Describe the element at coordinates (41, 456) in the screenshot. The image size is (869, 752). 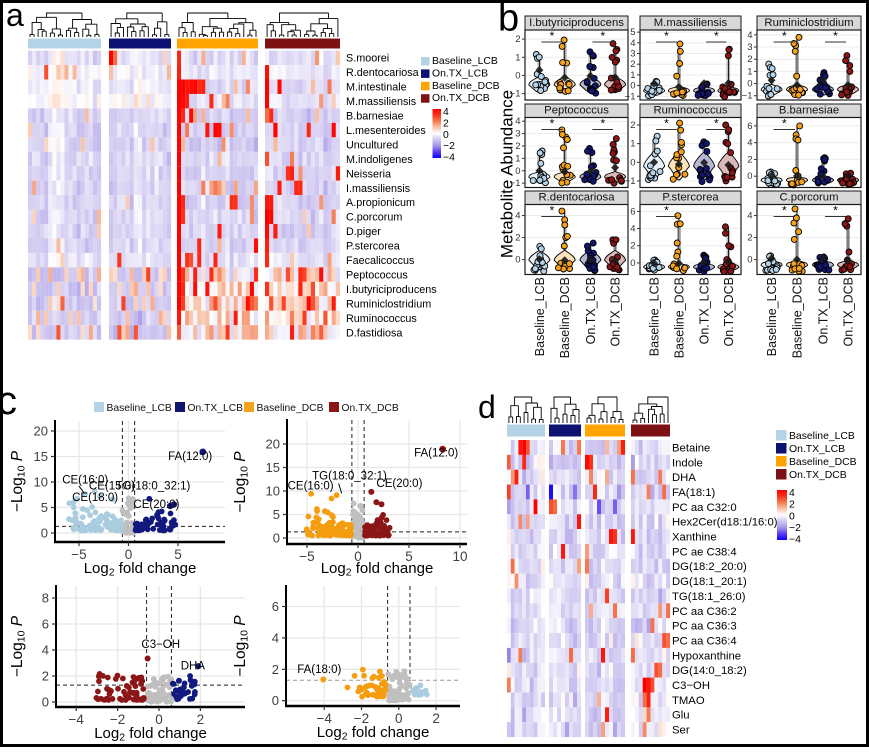
I see `svg-text: 15` at that location.